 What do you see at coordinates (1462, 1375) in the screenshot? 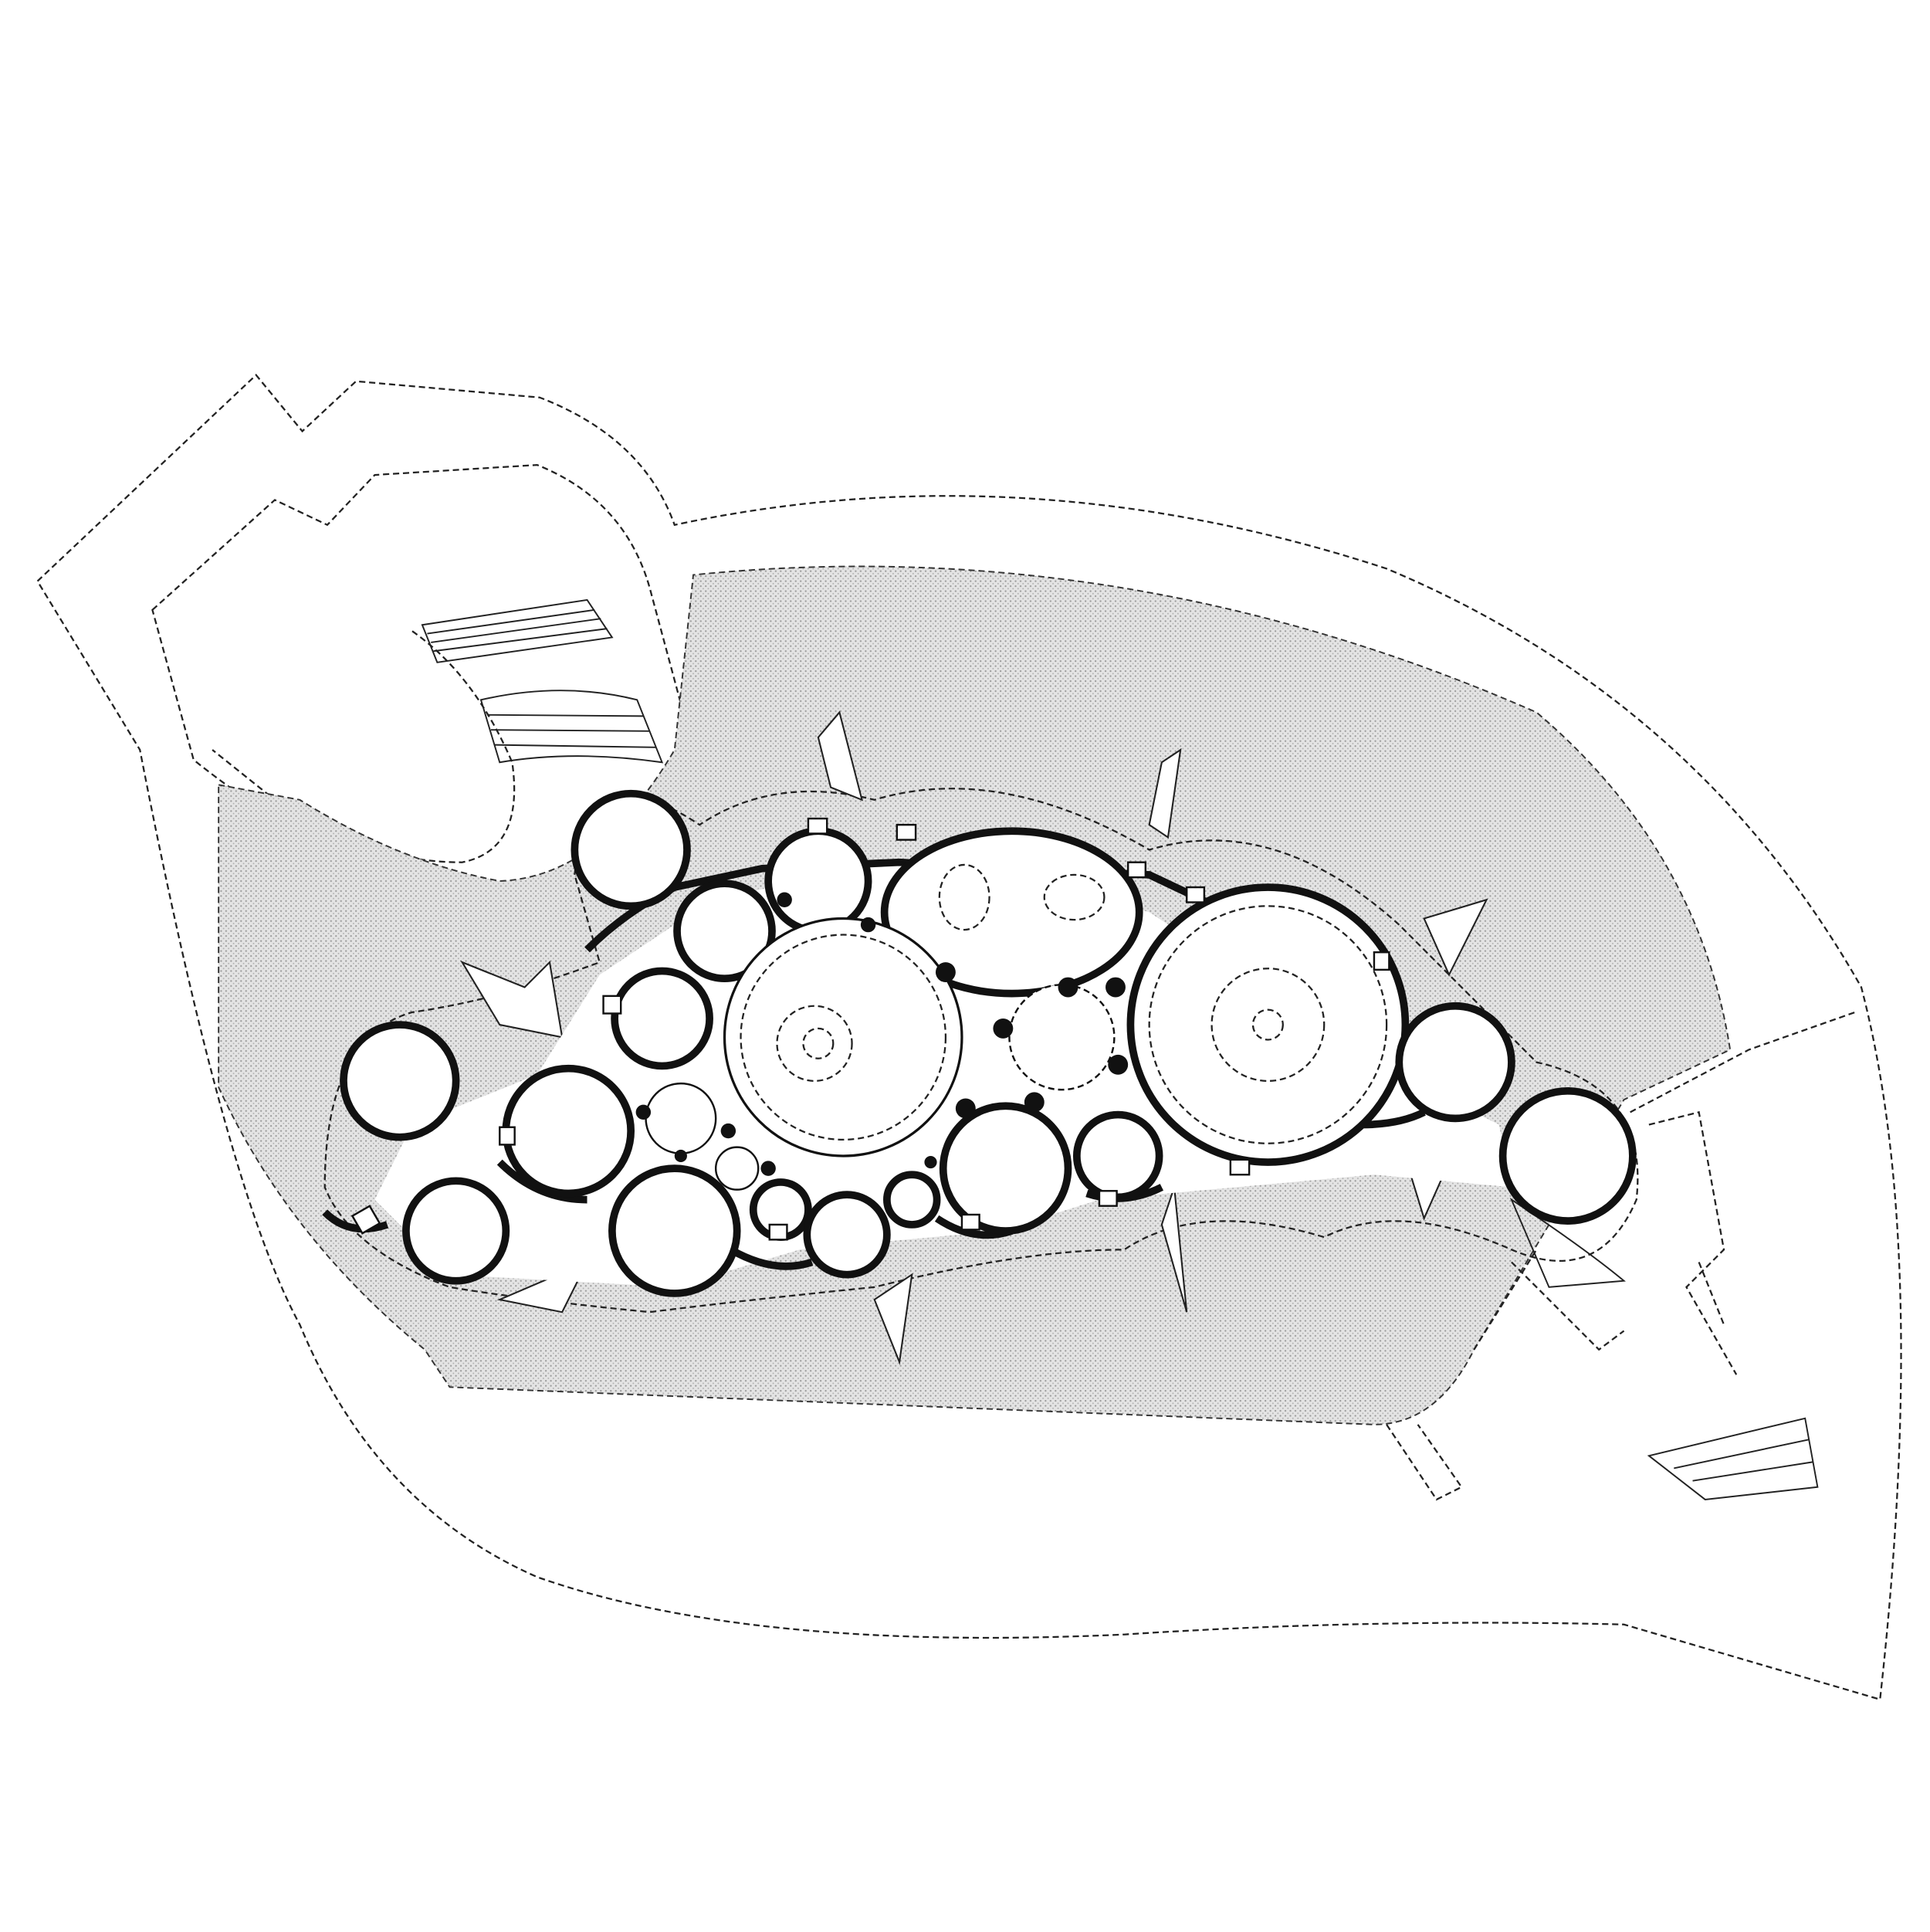
I see `south-entrance` at bounding box center [1462, 1375].